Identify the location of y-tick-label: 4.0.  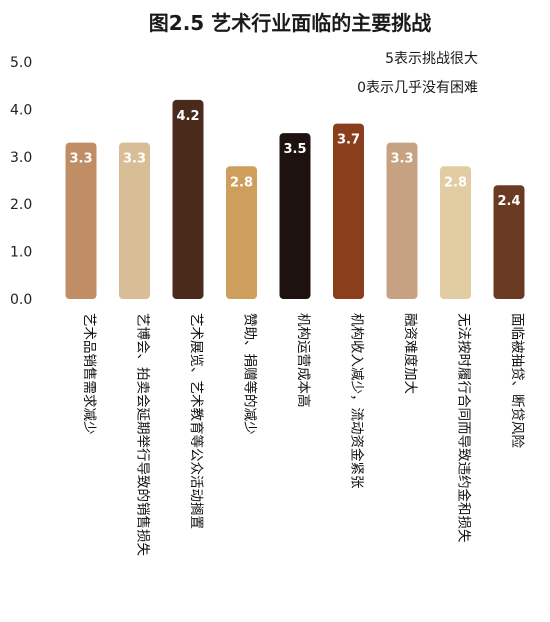
(21, 110).